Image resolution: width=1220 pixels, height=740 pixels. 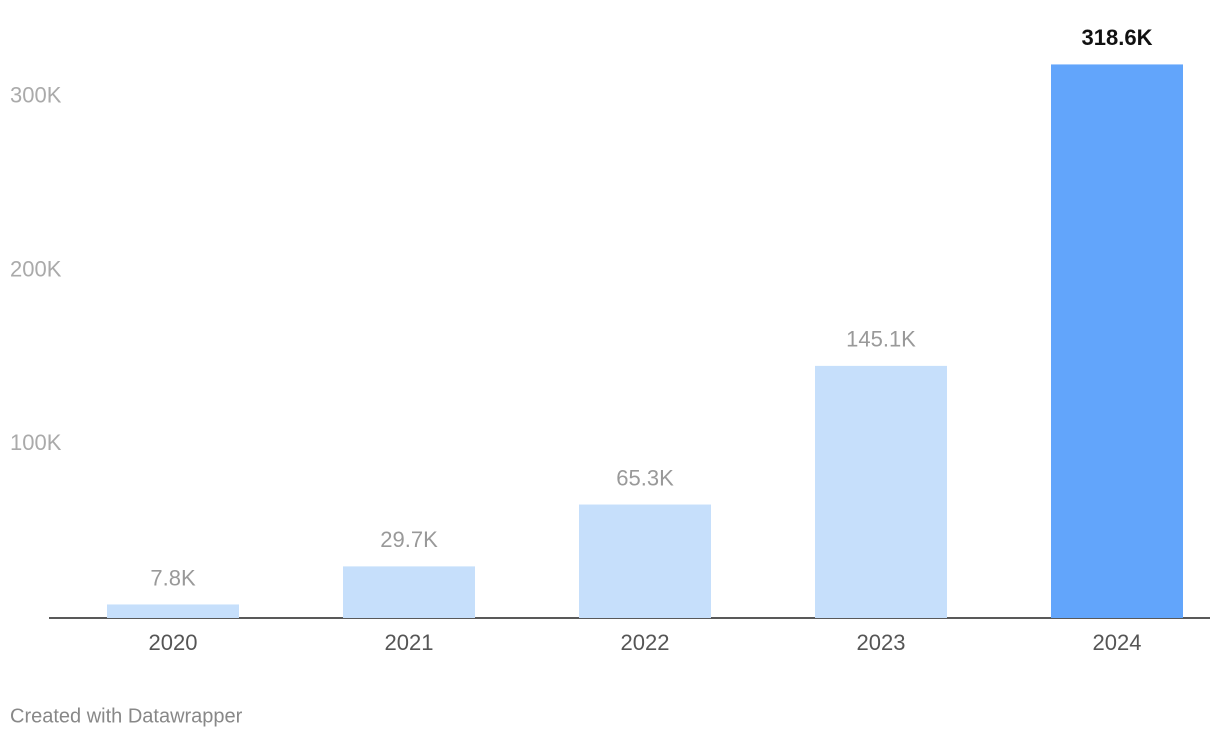 What do you see at coordinates (173, 642) in the screenshot?
I see `x-tick-label: 2020` at bounding box center [173, 642].